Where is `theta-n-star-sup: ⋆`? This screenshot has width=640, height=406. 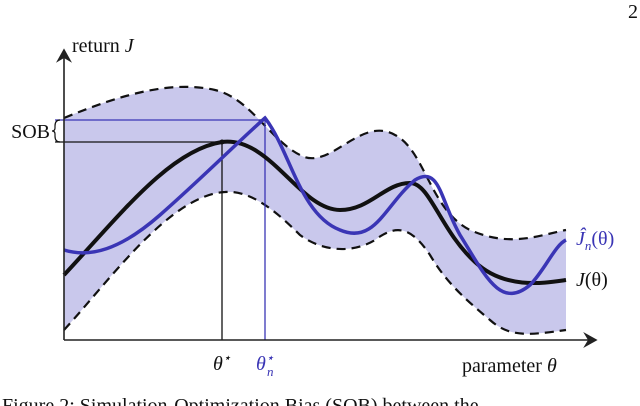 theta-n-star-sup: ⋆ is located at coordinates (270, 357).